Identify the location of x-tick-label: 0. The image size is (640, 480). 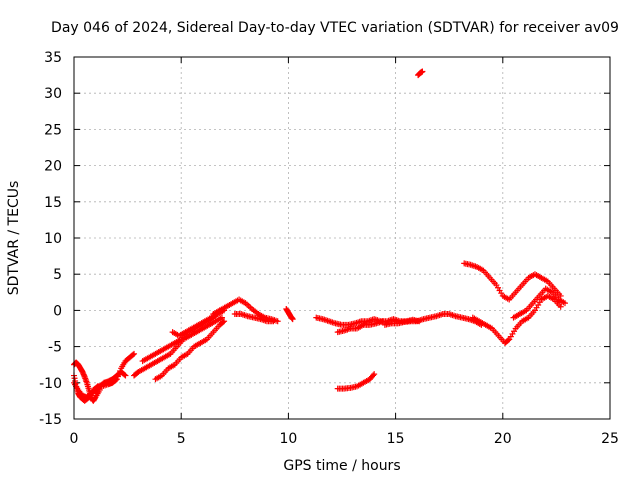
(74, 439).